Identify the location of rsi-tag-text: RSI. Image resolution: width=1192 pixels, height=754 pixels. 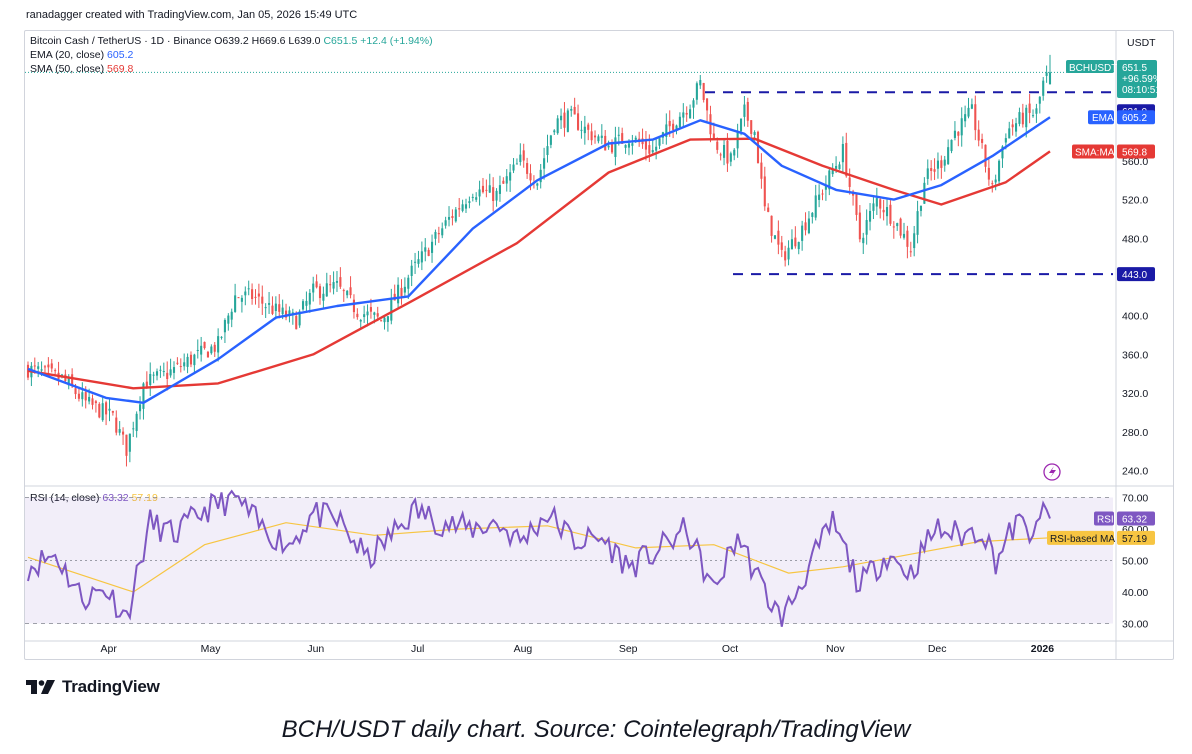
(1105, 520).